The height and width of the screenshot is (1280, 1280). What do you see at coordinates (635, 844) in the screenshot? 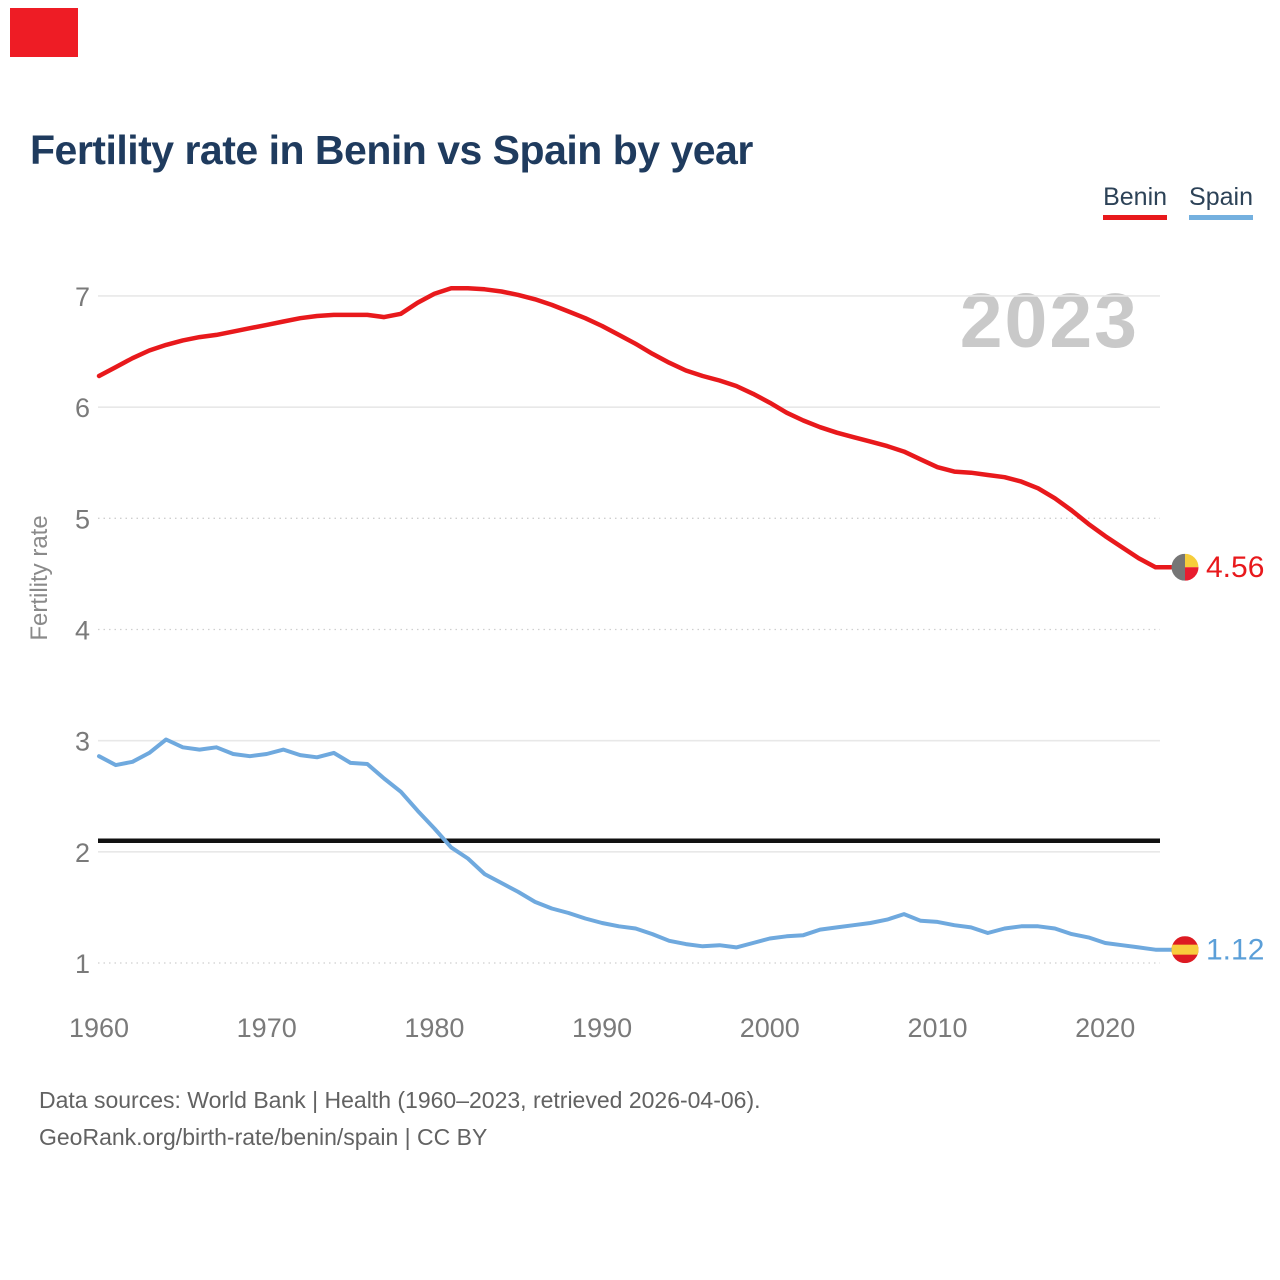
I see `series-line-spain` at bounding box center [635, 844].